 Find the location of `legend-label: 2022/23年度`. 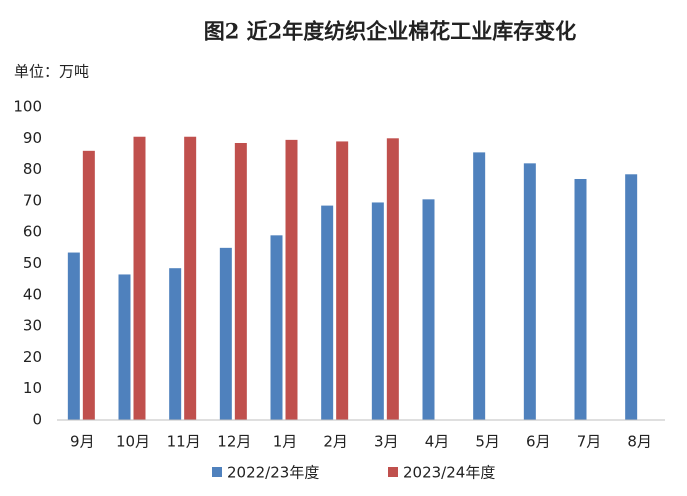

legend-label: 2022/23年度 is located at coordinates (273, 473).